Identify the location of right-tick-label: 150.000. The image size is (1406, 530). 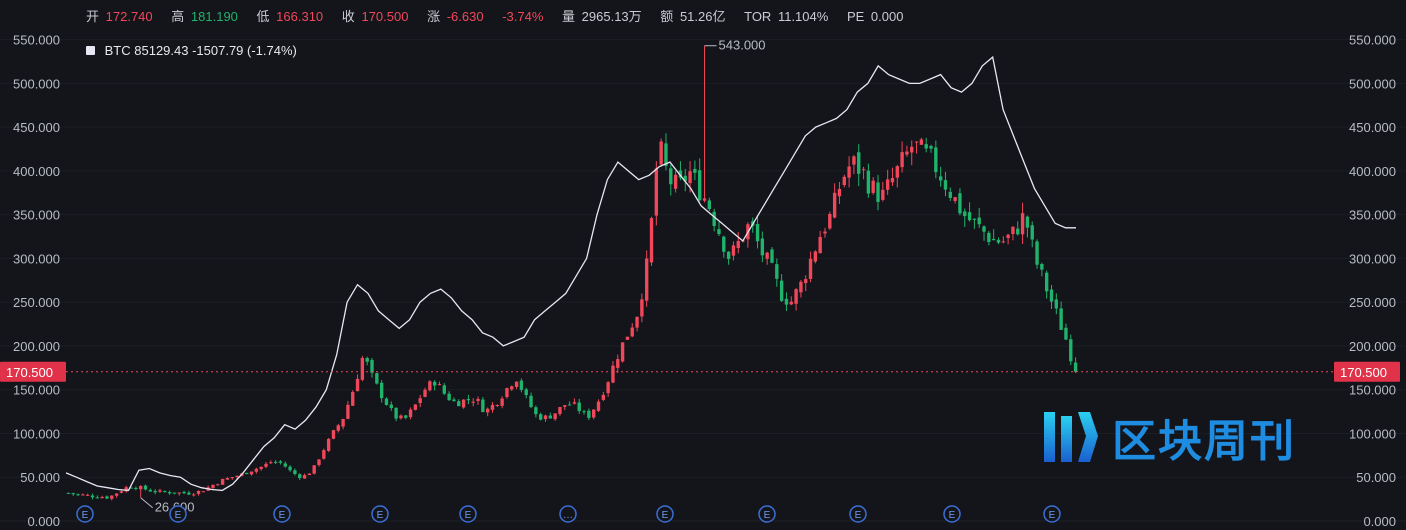
(1372, 390).